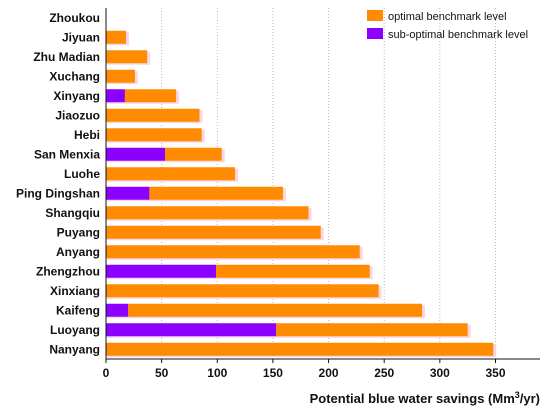  What do you see at coordinates (67, 154) in the screenshot?
I see `category-label: San Menxia` at bounding box center [67, 154].